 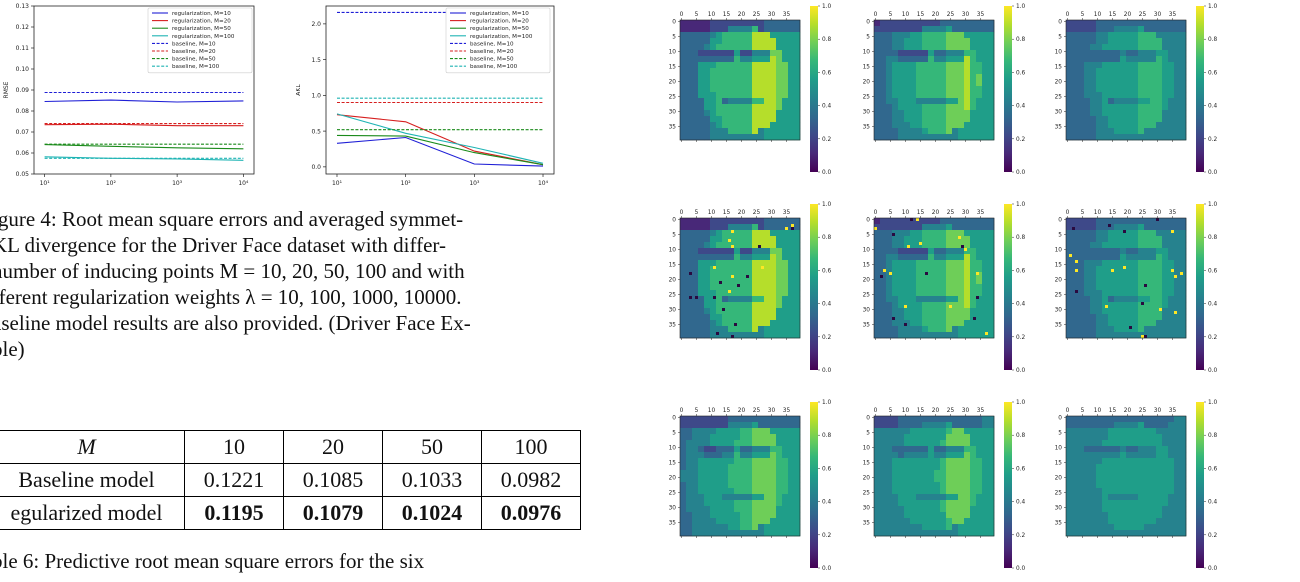 I want to click on y-tick-label: 5, so click(x=868, y=434).